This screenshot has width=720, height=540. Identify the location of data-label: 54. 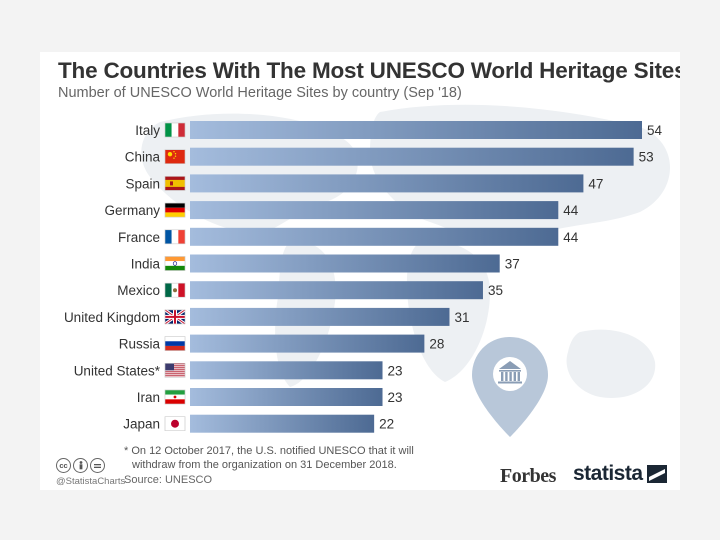
(655, 130).